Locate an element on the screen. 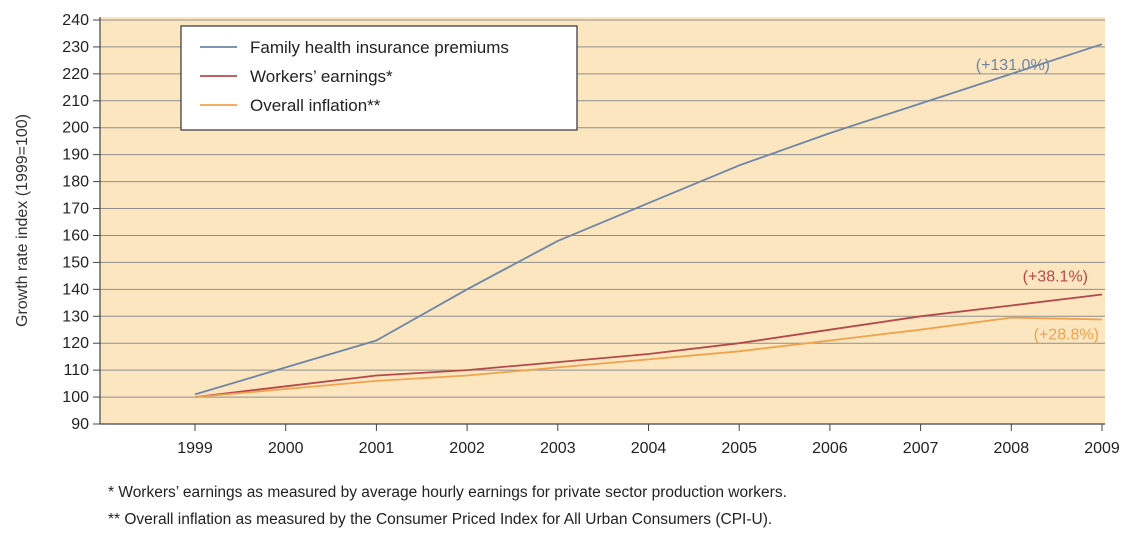 This screenshot has width=1131, height=534. y-axis-label: Growth rate index (1999=100) is located at coordinates (22, 220).